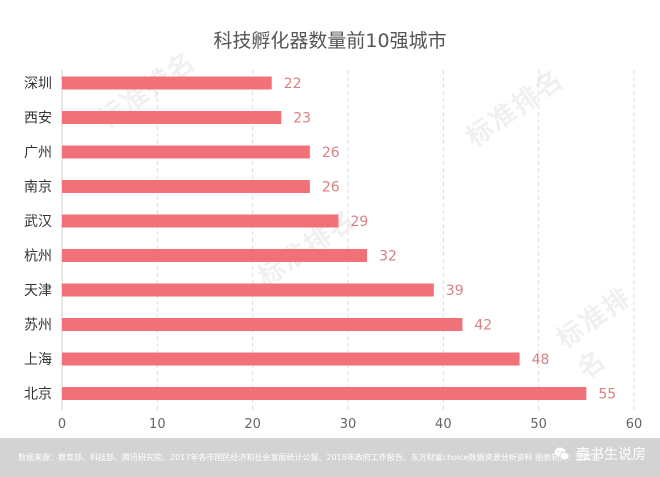  What do you see at coordinates (38, 153) in the screenshot?
I see `category-label: 广州` at bounding box center [38, 153].